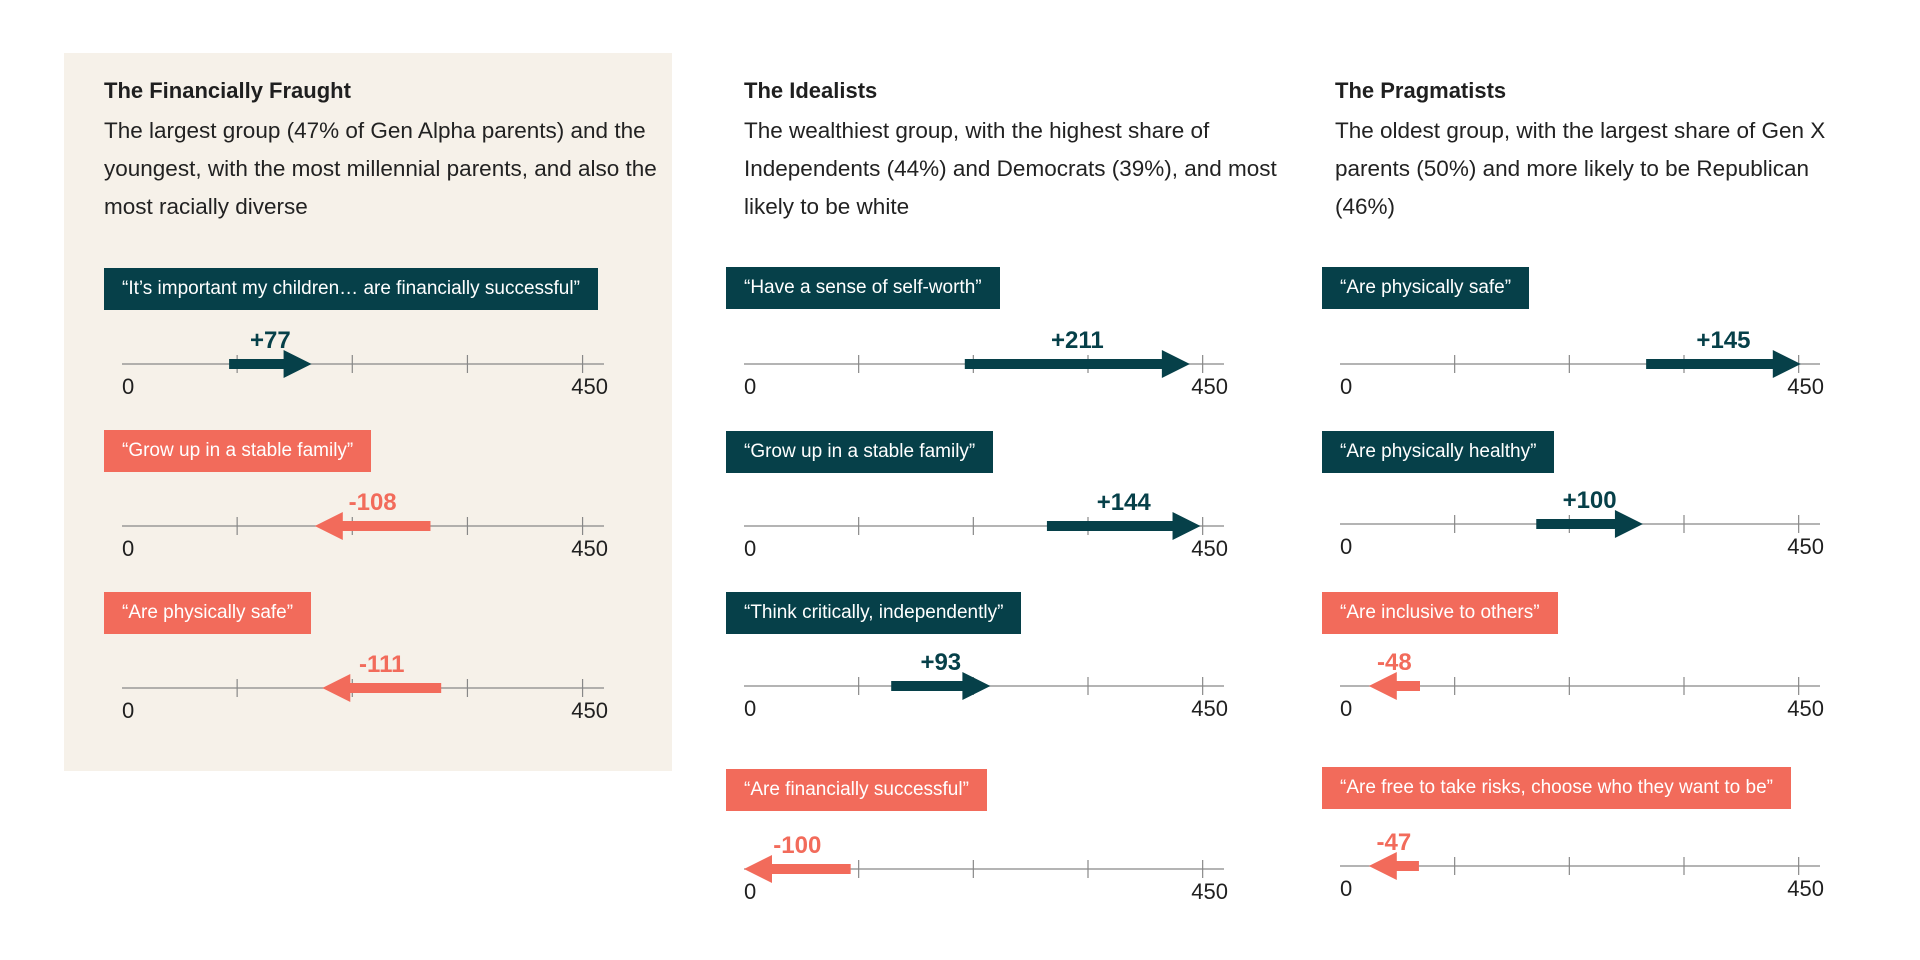  I want to click on item-axis: 0 450 -111, so click(365, 687).